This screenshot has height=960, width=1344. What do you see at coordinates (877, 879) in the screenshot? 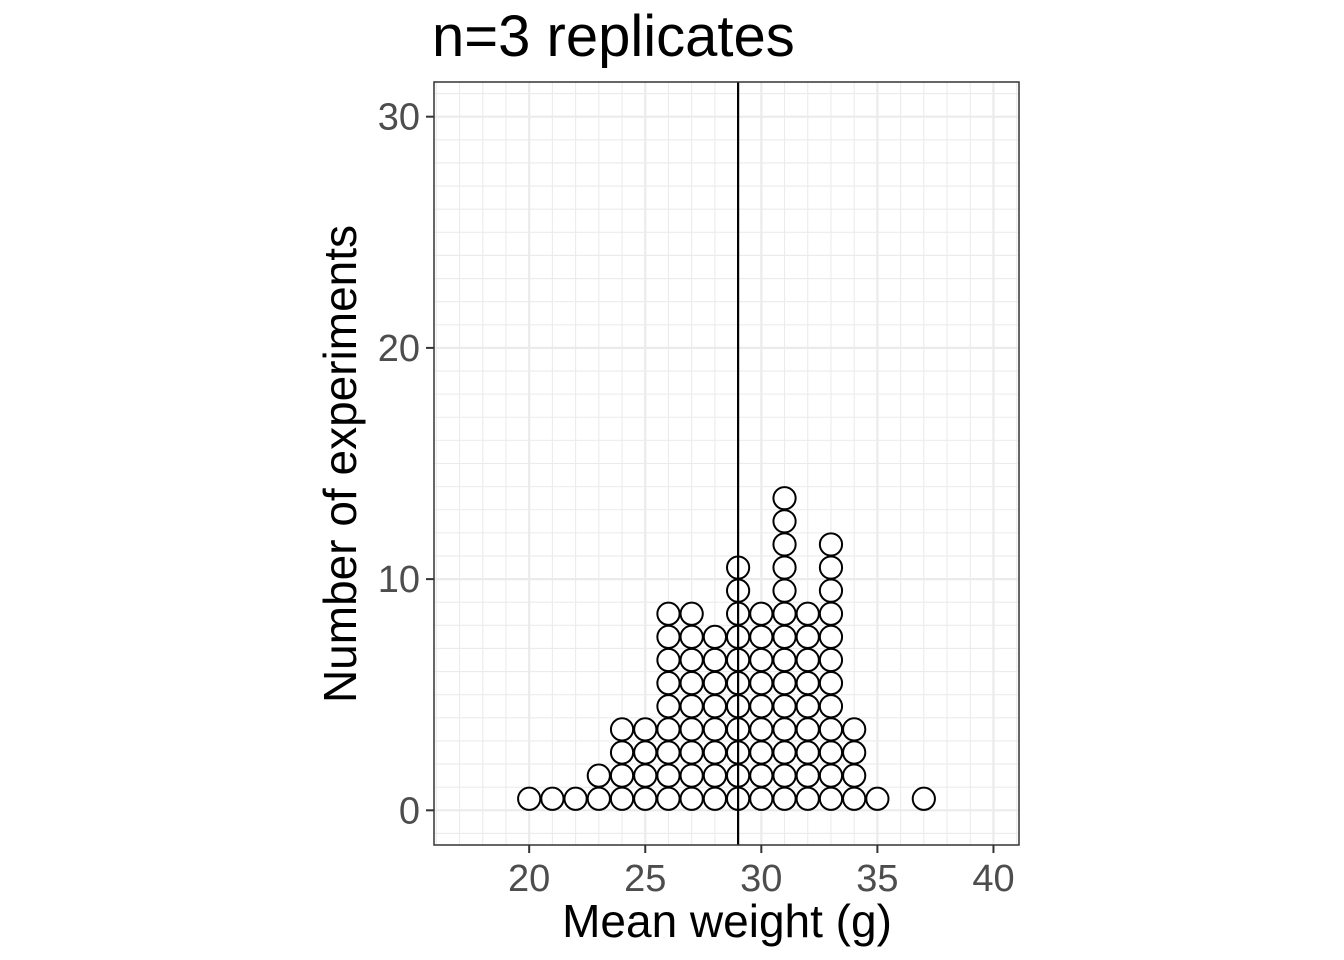
I see `x-tick-label: 35` at bounding box center [877, 879].